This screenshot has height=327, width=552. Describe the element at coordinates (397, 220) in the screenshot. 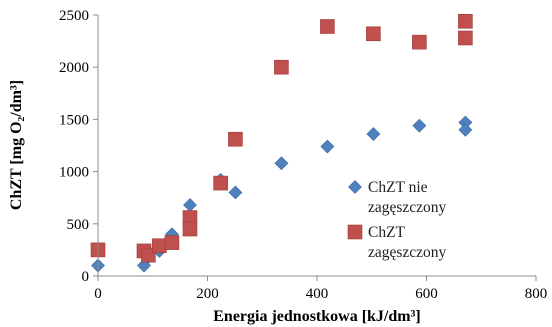

I see `legend: ChZT nie zagęszczony ChZT zagęszczony` at that location.